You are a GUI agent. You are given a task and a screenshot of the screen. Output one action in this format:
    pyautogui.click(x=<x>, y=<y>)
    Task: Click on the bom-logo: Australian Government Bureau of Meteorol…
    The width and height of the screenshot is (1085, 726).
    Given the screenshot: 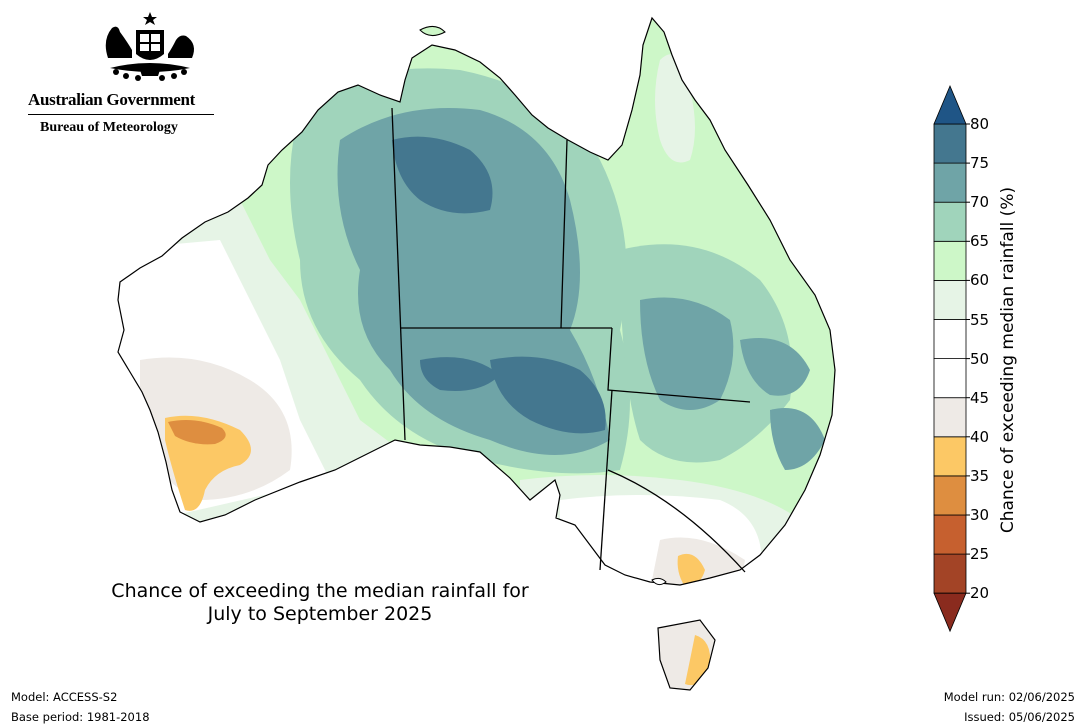 What is the action you would take?
    pyautogui.click(x=123, y=75)
    